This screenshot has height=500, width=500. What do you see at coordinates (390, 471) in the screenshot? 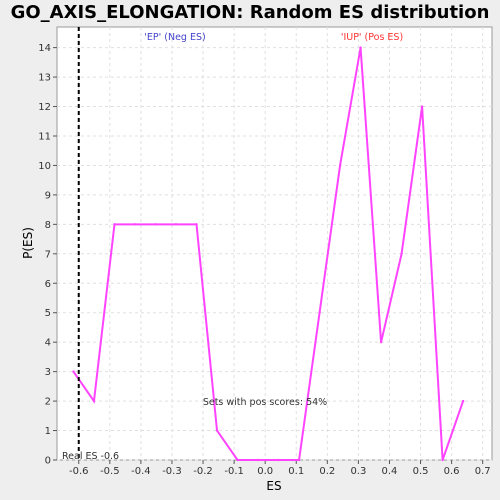
I see `x-tick-label: 0.4` at bounding box center [390, 471].